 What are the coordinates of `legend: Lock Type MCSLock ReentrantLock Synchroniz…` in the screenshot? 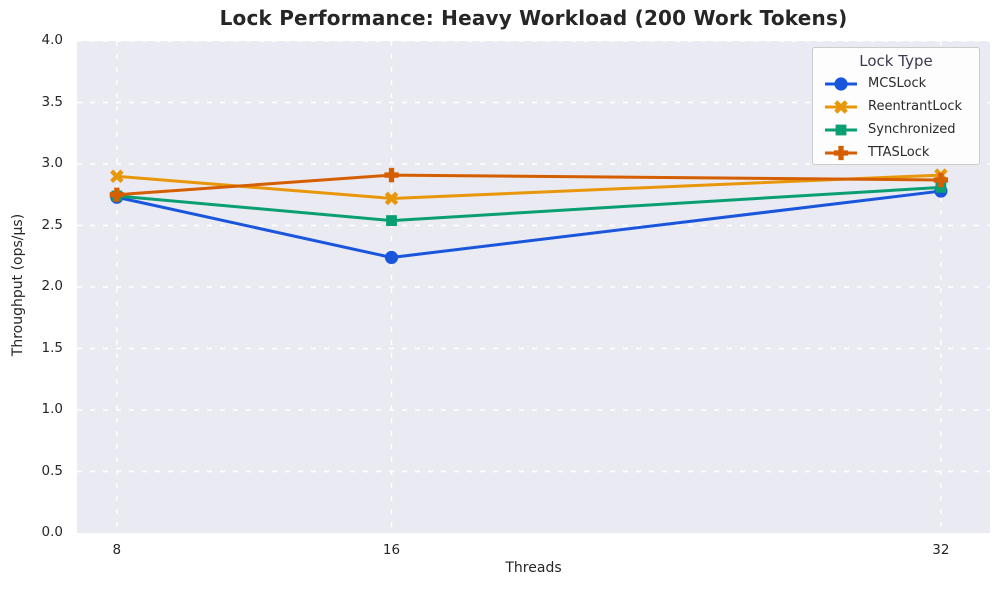 It's located at (896, 106).